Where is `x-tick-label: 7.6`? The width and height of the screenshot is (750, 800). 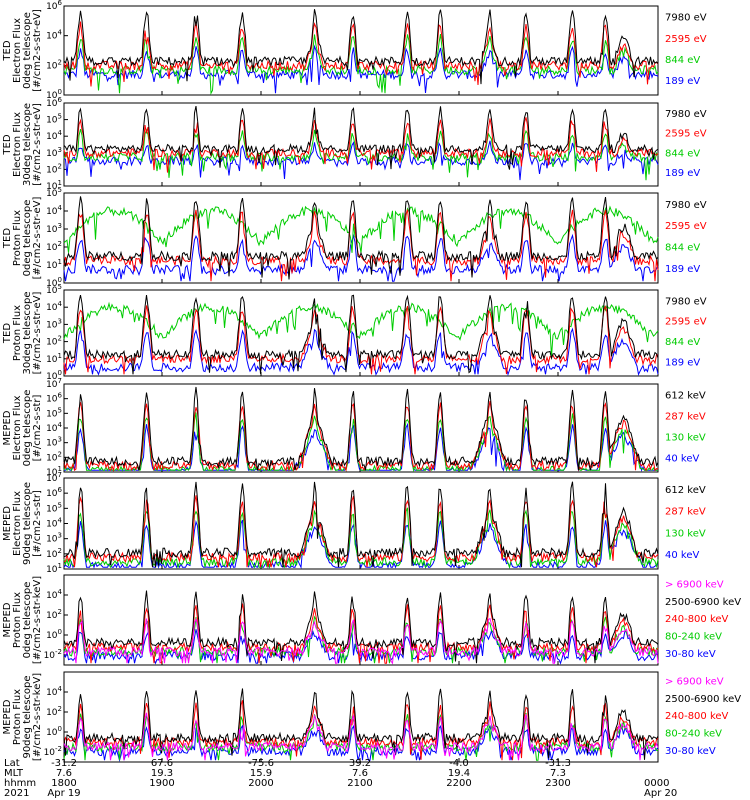 x-tick-label: 7.6 is located at coordinates (360, 773).